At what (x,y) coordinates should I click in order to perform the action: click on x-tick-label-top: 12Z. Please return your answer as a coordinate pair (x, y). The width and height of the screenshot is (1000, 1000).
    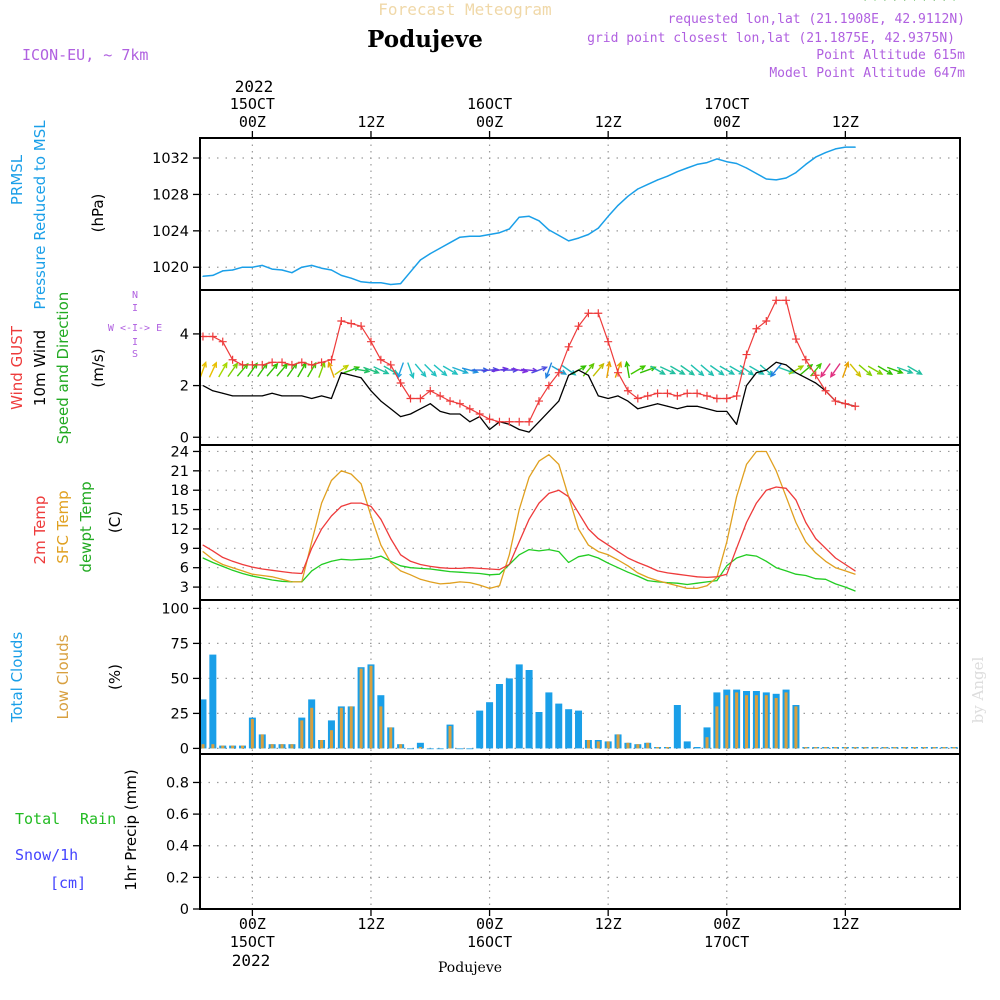
    Looking at the image, I should click on (608, 122).